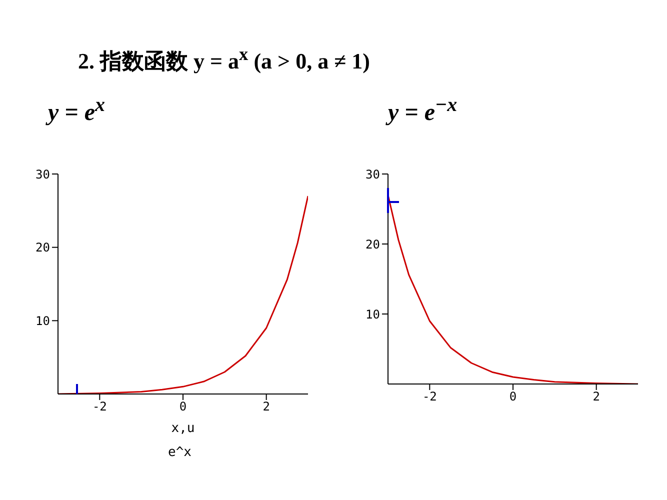 The height and width of the screenshot is (500, 667). I want to click on x-axis-title: x,u, so click(183, 428).